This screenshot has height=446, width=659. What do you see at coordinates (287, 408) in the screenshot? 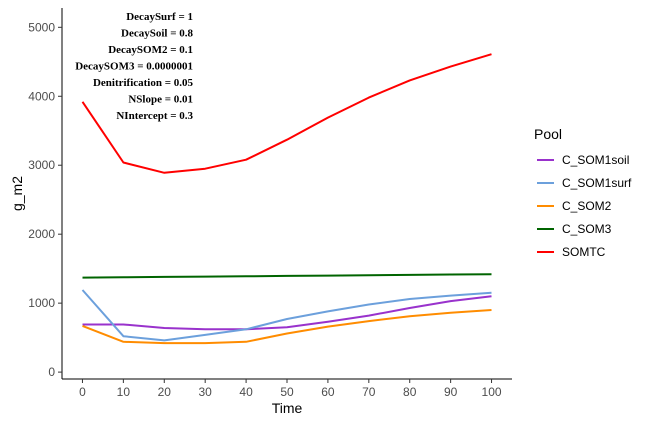
I see `x-axis-title: Time` at bounding box center [287, 408].